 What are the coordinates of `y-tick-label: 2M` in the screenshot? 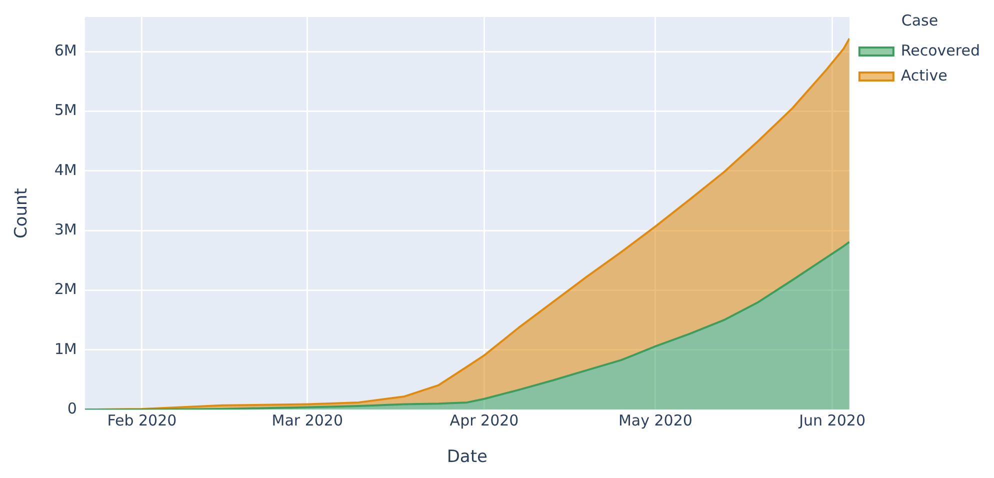 It's located at (65, 289).